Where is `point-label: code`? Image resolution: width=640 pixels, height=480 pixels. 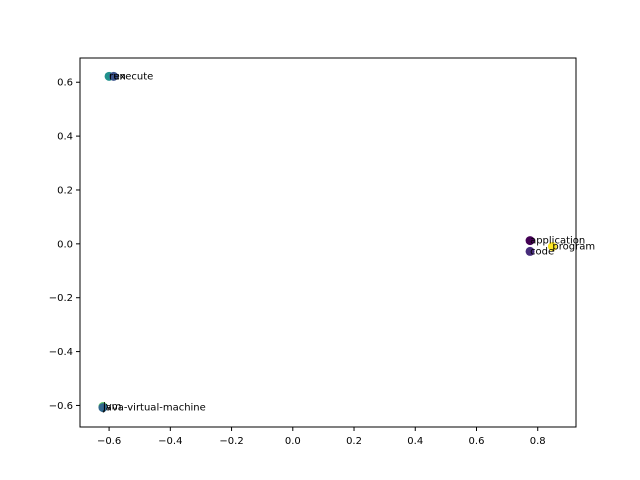 point-label: code is located at coordinates (542, 251).